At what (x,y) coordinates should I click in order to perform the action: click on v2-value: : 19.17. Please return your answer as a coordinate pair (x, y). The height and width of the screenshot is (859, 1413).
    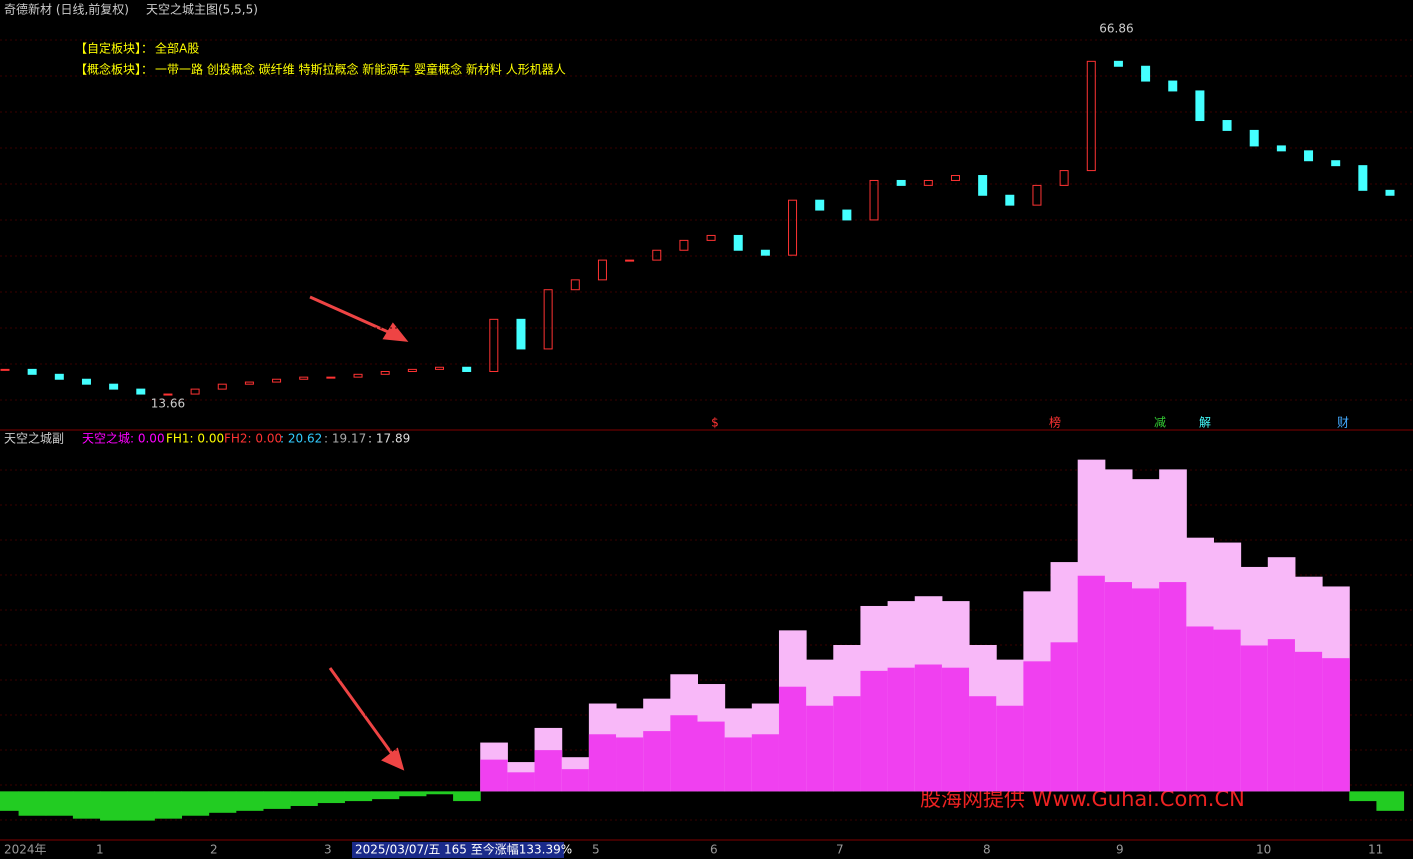
    Looking at the image, I should click on (345, 439).